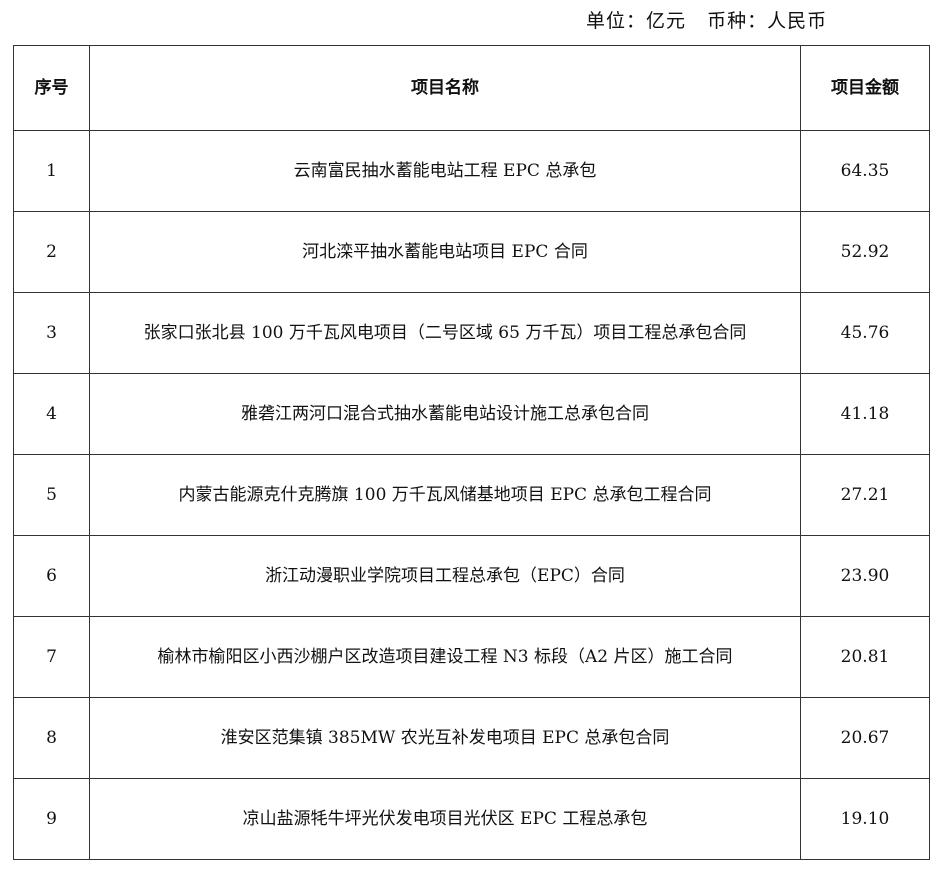 The image size is (946, 888). I want to click on table-header-row: 序号 项目名称 项目金额, so click(471, 88).